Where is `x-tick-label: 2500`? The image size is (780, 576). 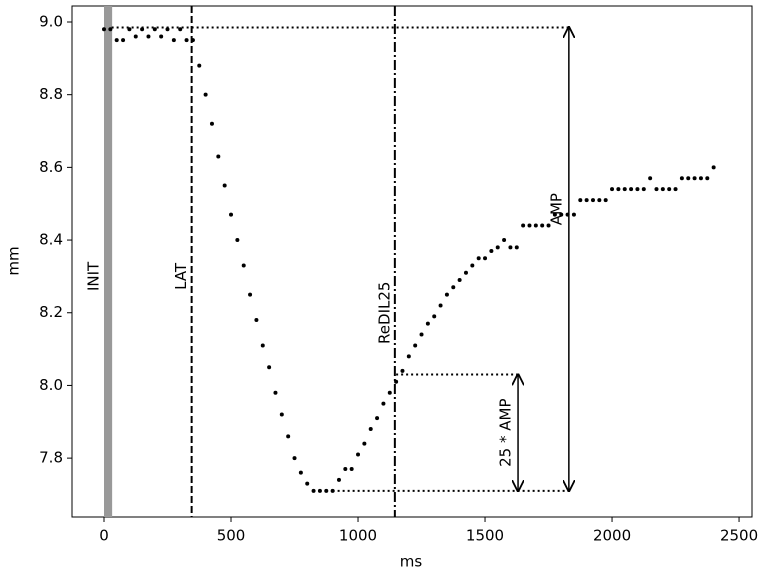
x-tick-label: 2500 is located at coordinates (739, 536).